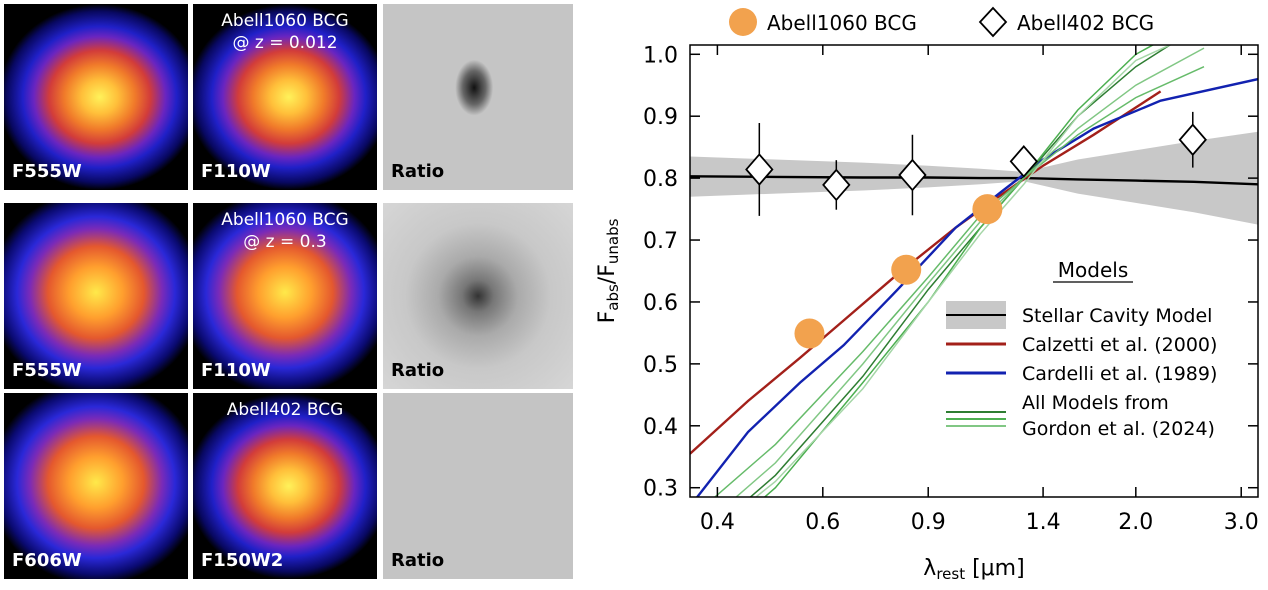 This screenshot has width=1268, height=590. I want to click on y-tick-label: 0.9, so click(660, 117).